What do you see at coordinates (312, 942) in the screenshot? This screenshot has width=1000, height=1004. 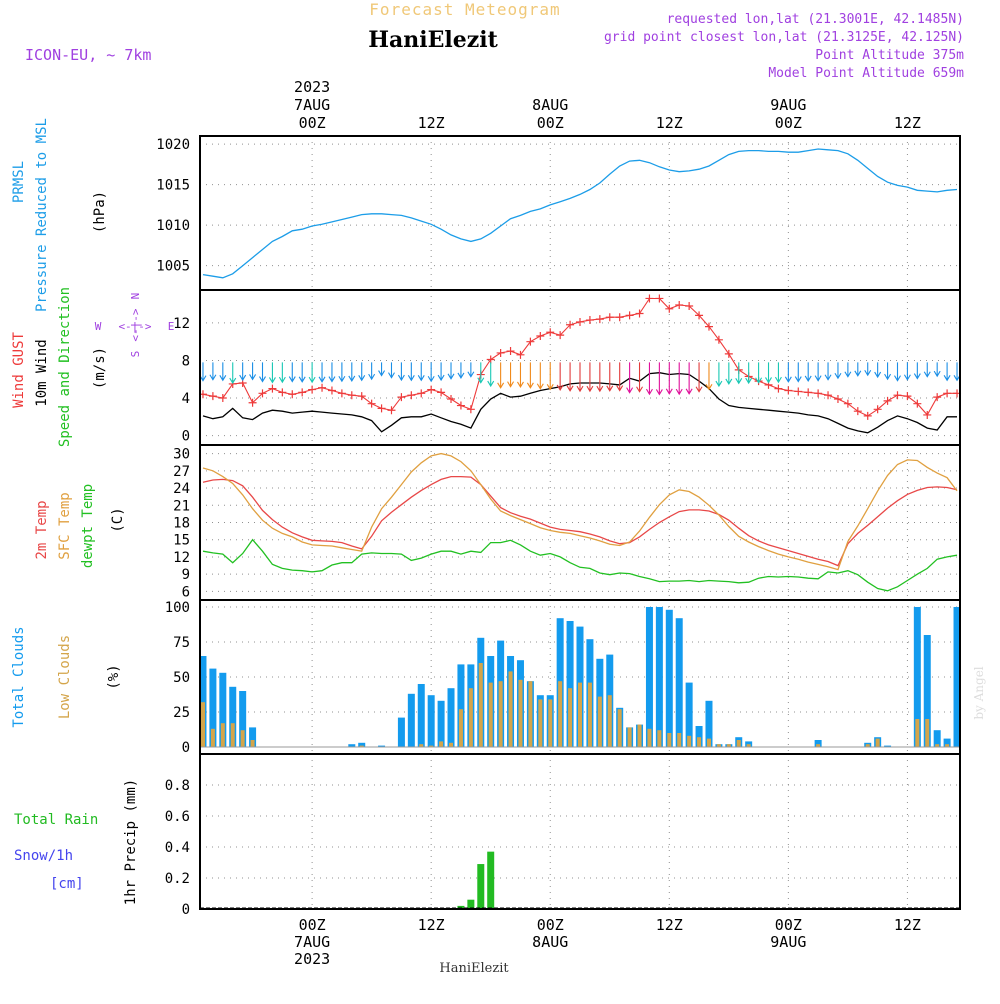 I see `bottom-axis-label: 7AUG` at bounding box center [312, 942].